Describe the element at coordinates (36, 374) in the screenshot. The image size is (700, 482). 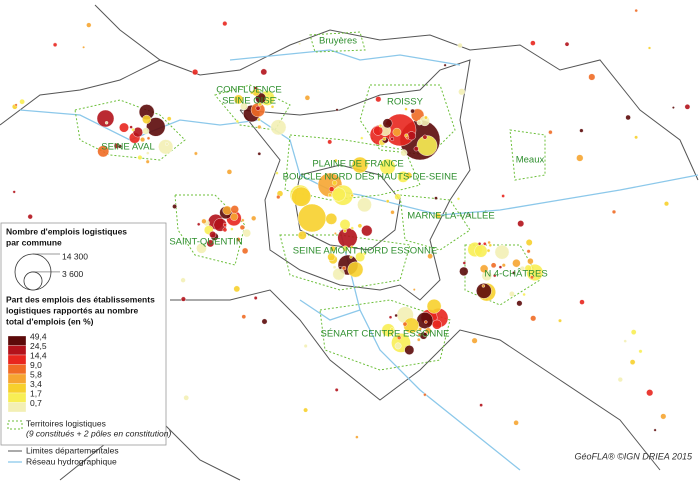
I see `class-label: 5,8` at that location.